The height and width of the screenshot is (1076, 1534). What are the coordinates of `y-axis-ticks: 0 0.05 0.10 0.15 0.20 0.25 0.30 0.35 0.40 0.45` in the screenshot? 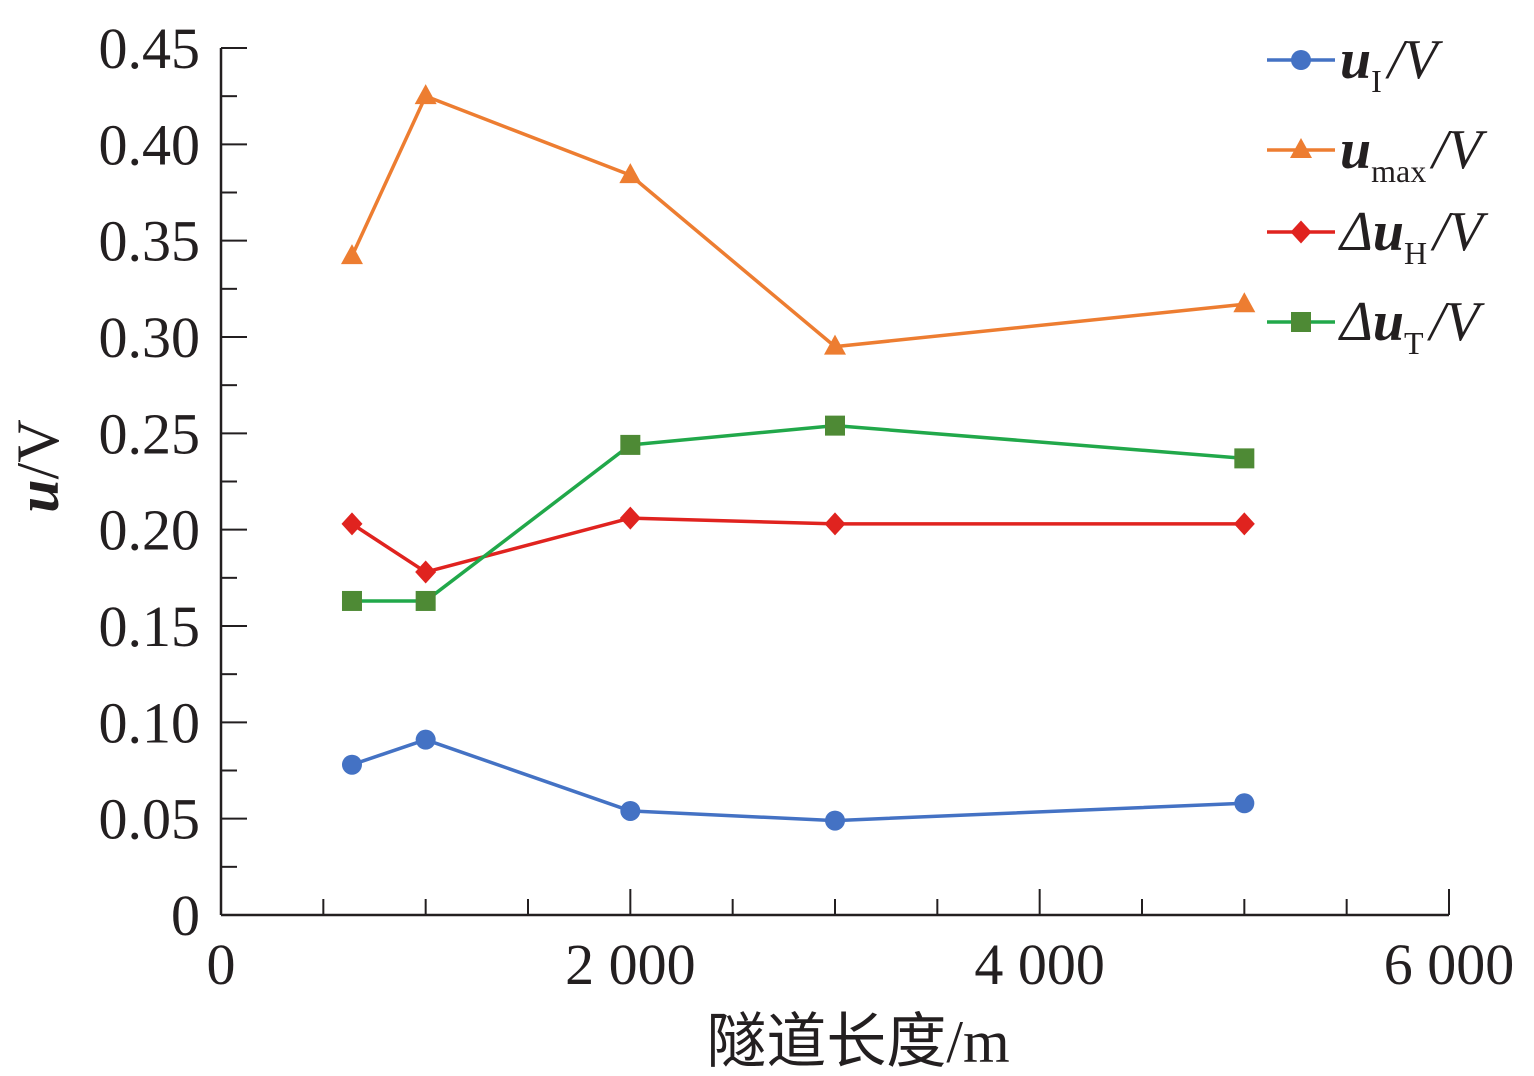 It's located at (173, 482).